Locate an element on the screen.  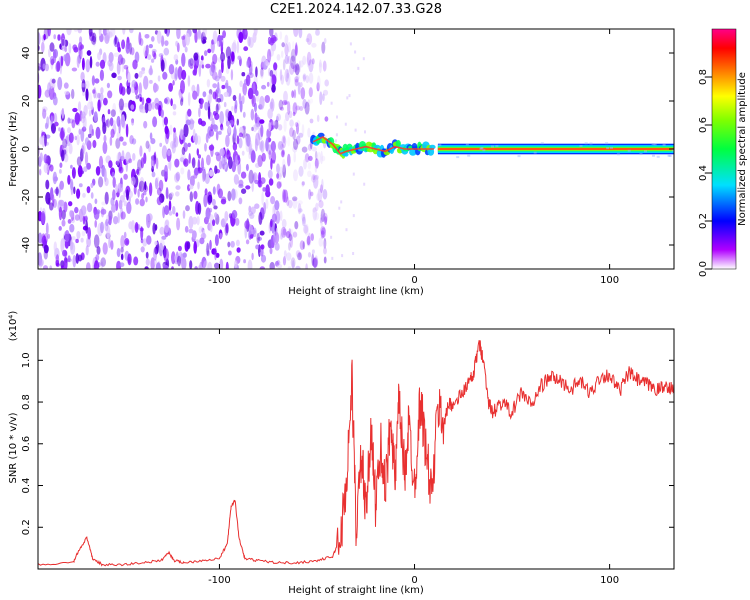
y-tick-label: 20 is located at coordinates (26, 101).